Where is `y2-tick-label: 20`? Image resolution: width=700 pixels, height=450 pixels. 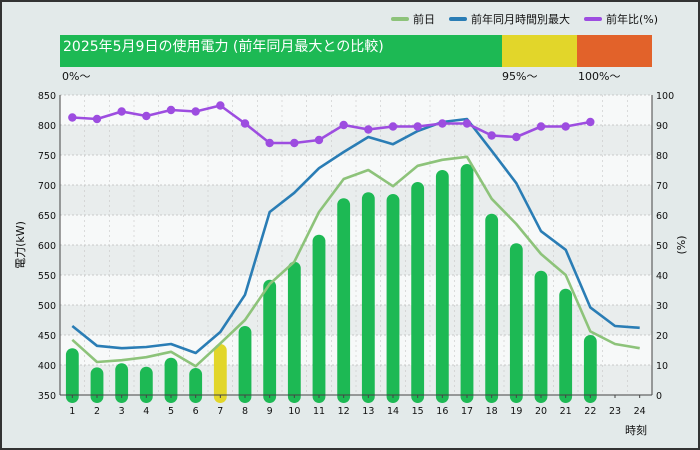 y2-tick-label: 20 is located at coordinates (662, 336).